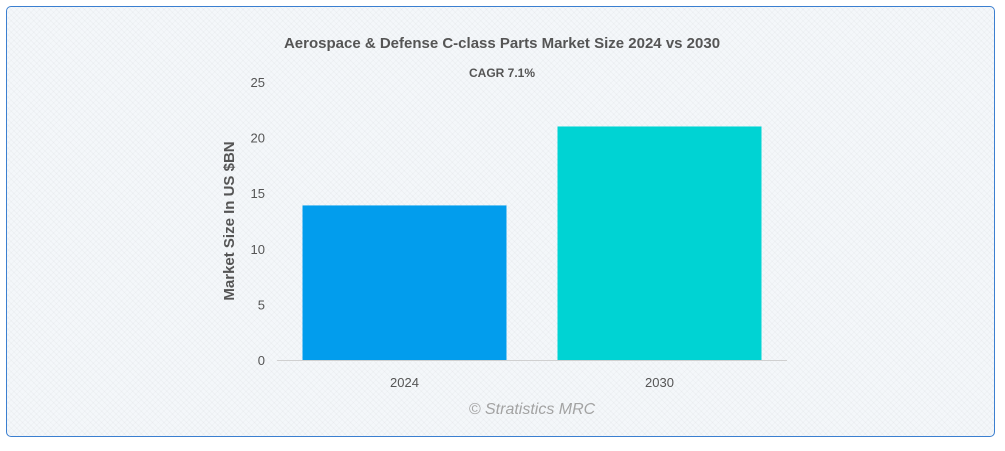  What do you see at coordinates (258, 249) in the screenshot?
I see `y-tick-label: 10` at bounding box center [258, 249].